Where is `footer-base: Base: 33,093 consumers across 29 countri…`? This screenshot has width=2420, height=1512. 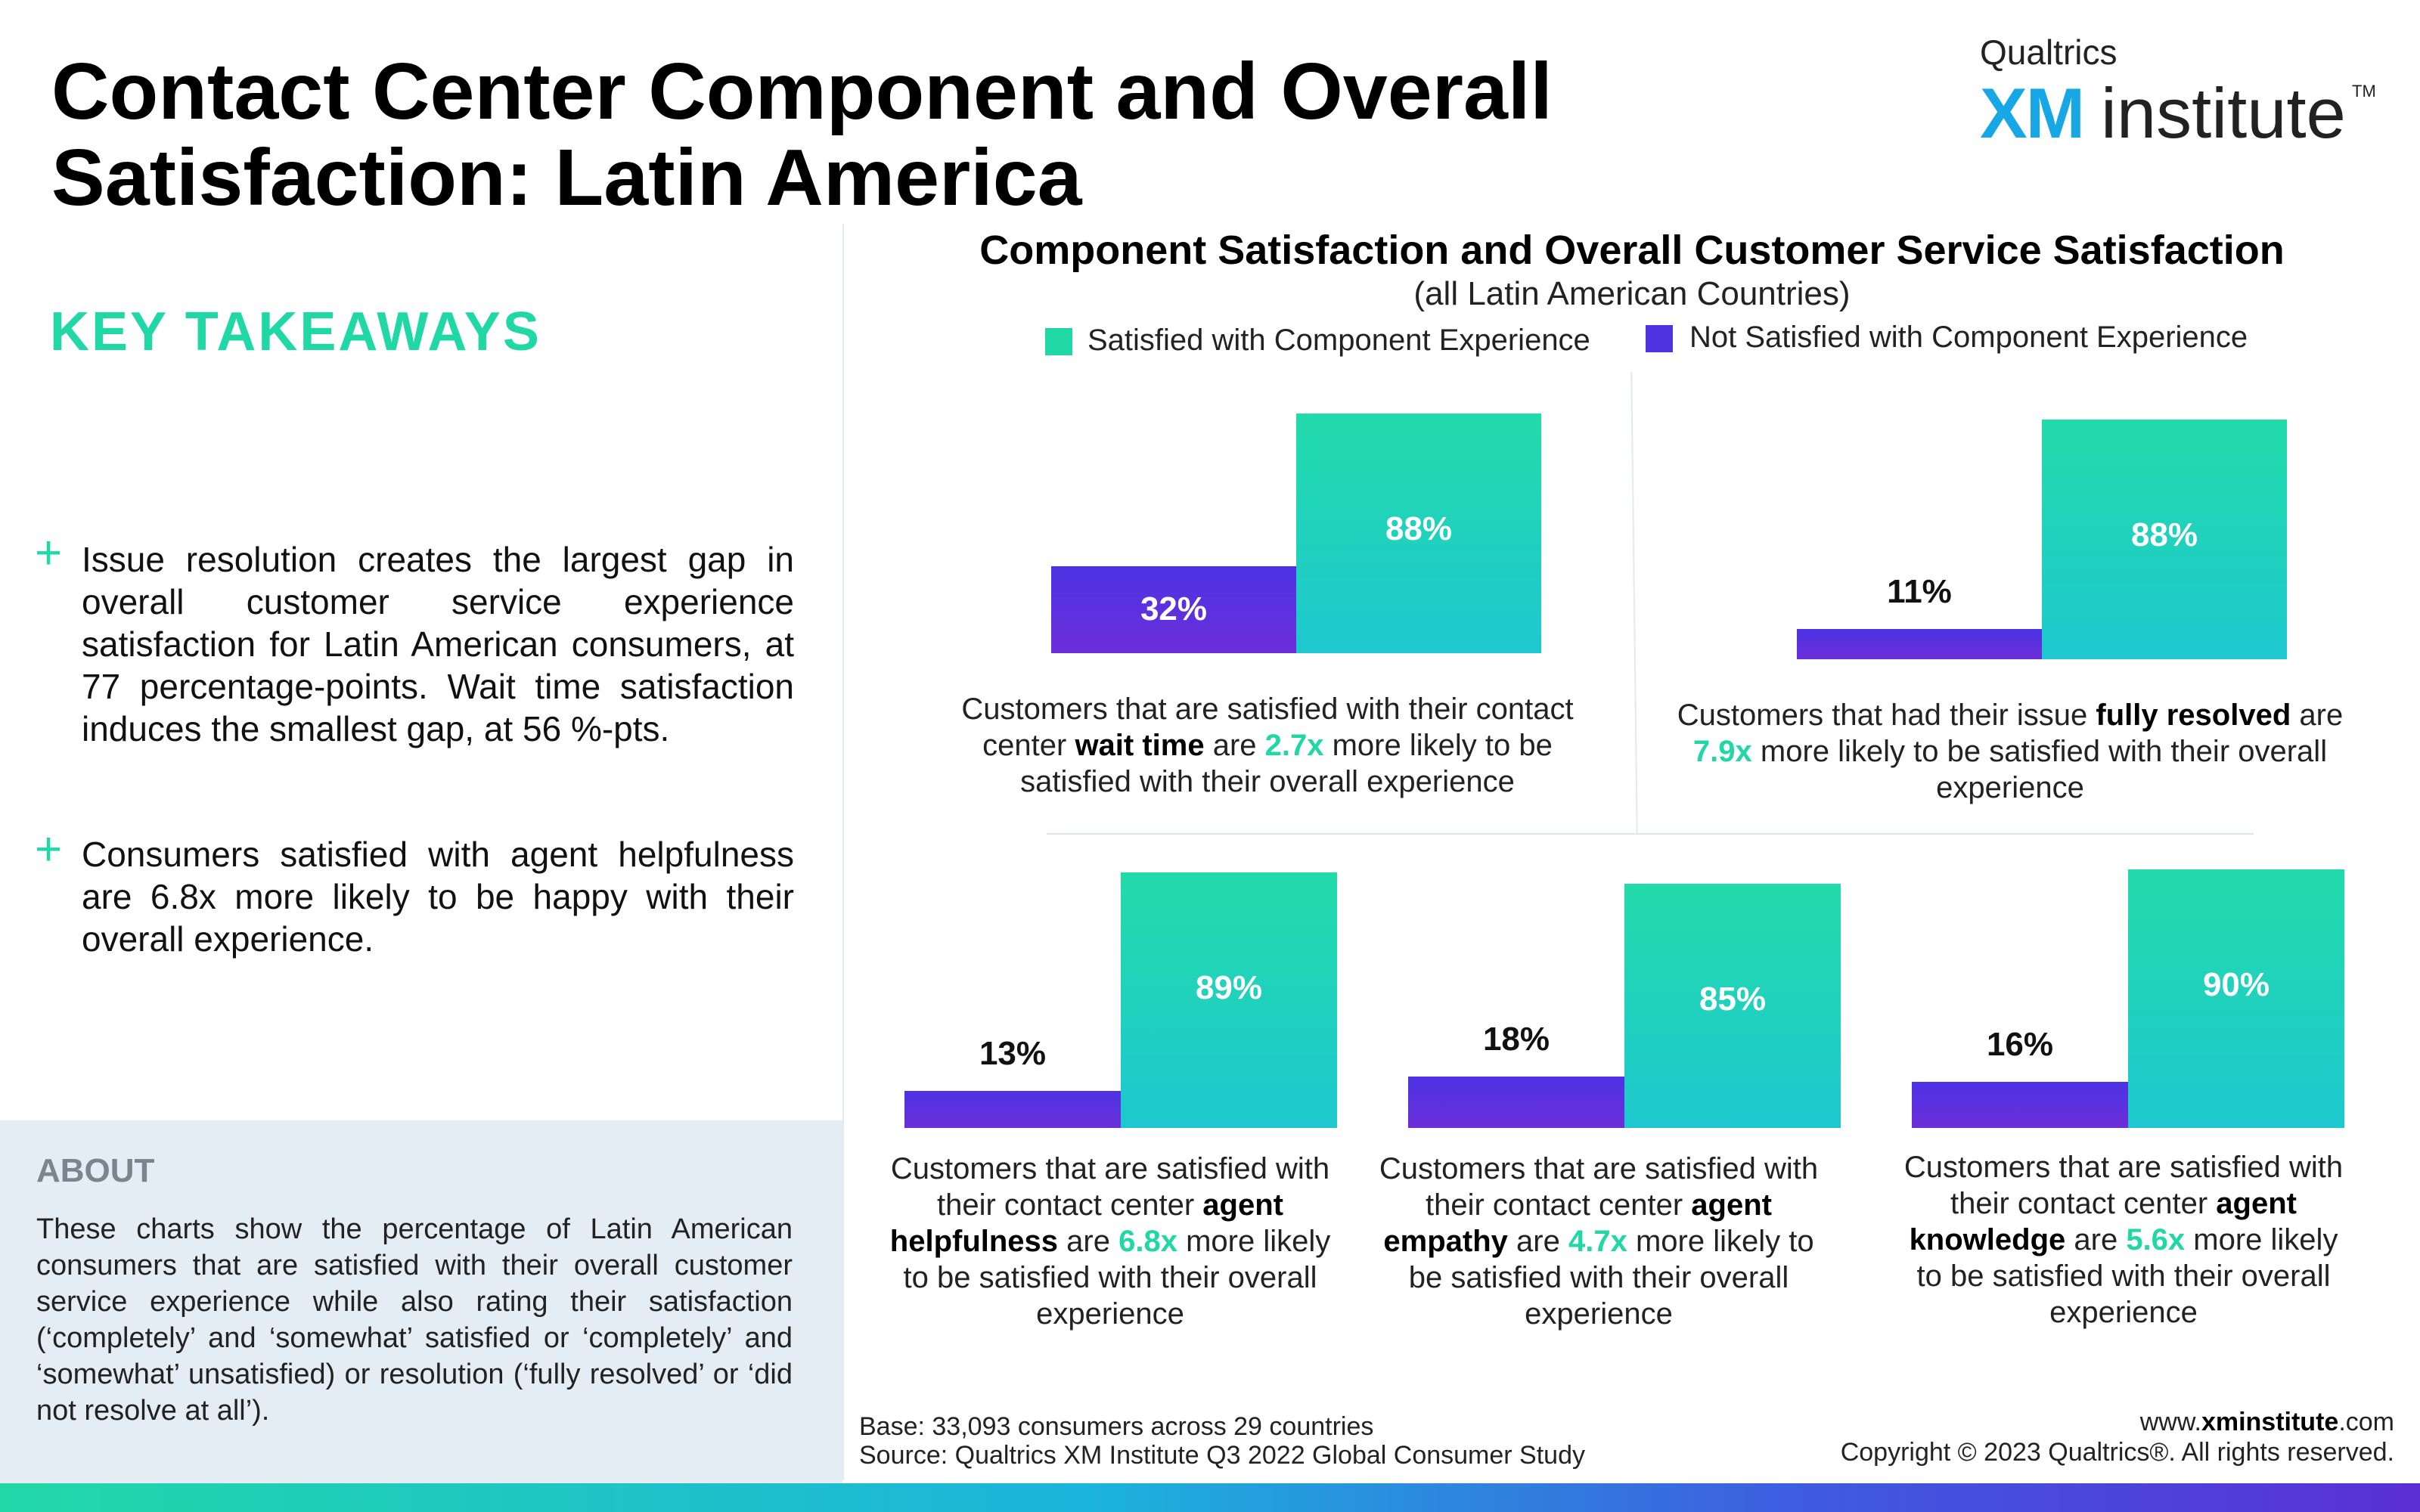 footer-base: Base: 33,093 consumers across 29 countri… is located at coordinates (1116, 1426).